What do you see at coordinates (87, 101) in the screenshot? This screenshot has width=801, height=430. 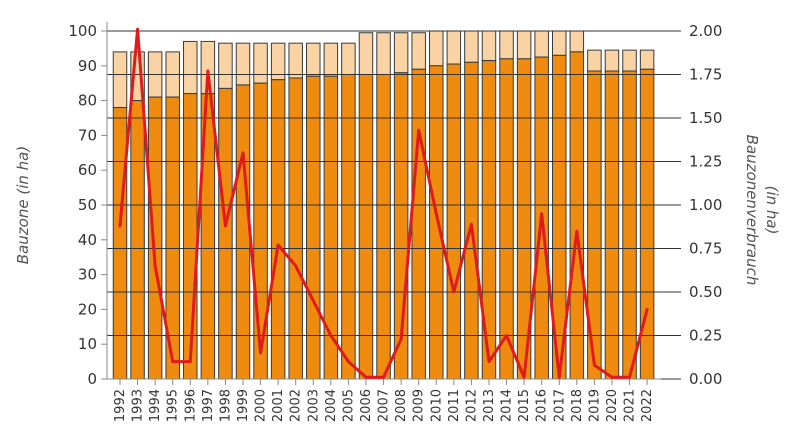 I see `left-tick-label: 80` at bounding box center [87, 101].